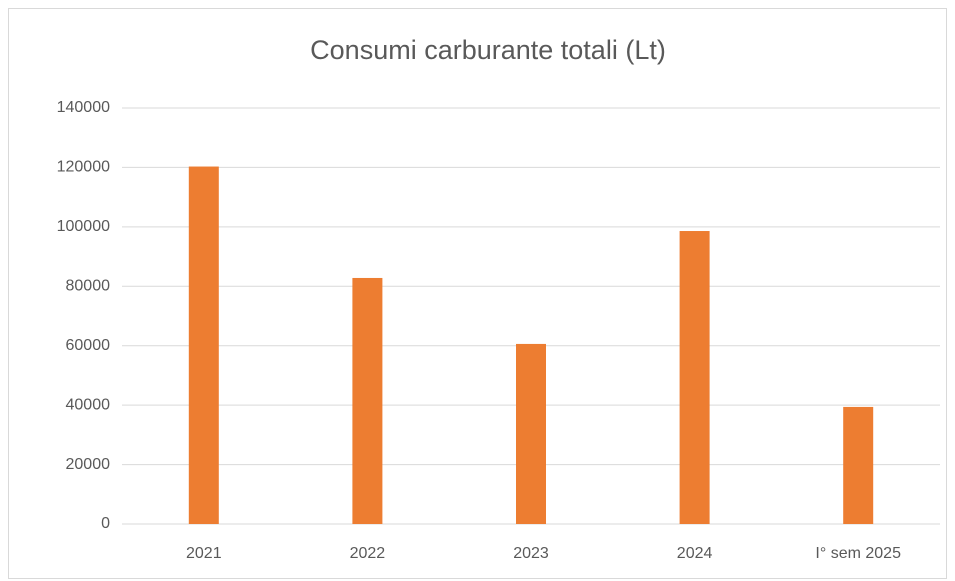 This screenshot has width=955, height=581. Describe the element at coordinates (531, 553) in the screenshot. I see `x-tick-label: 2023` at that location.